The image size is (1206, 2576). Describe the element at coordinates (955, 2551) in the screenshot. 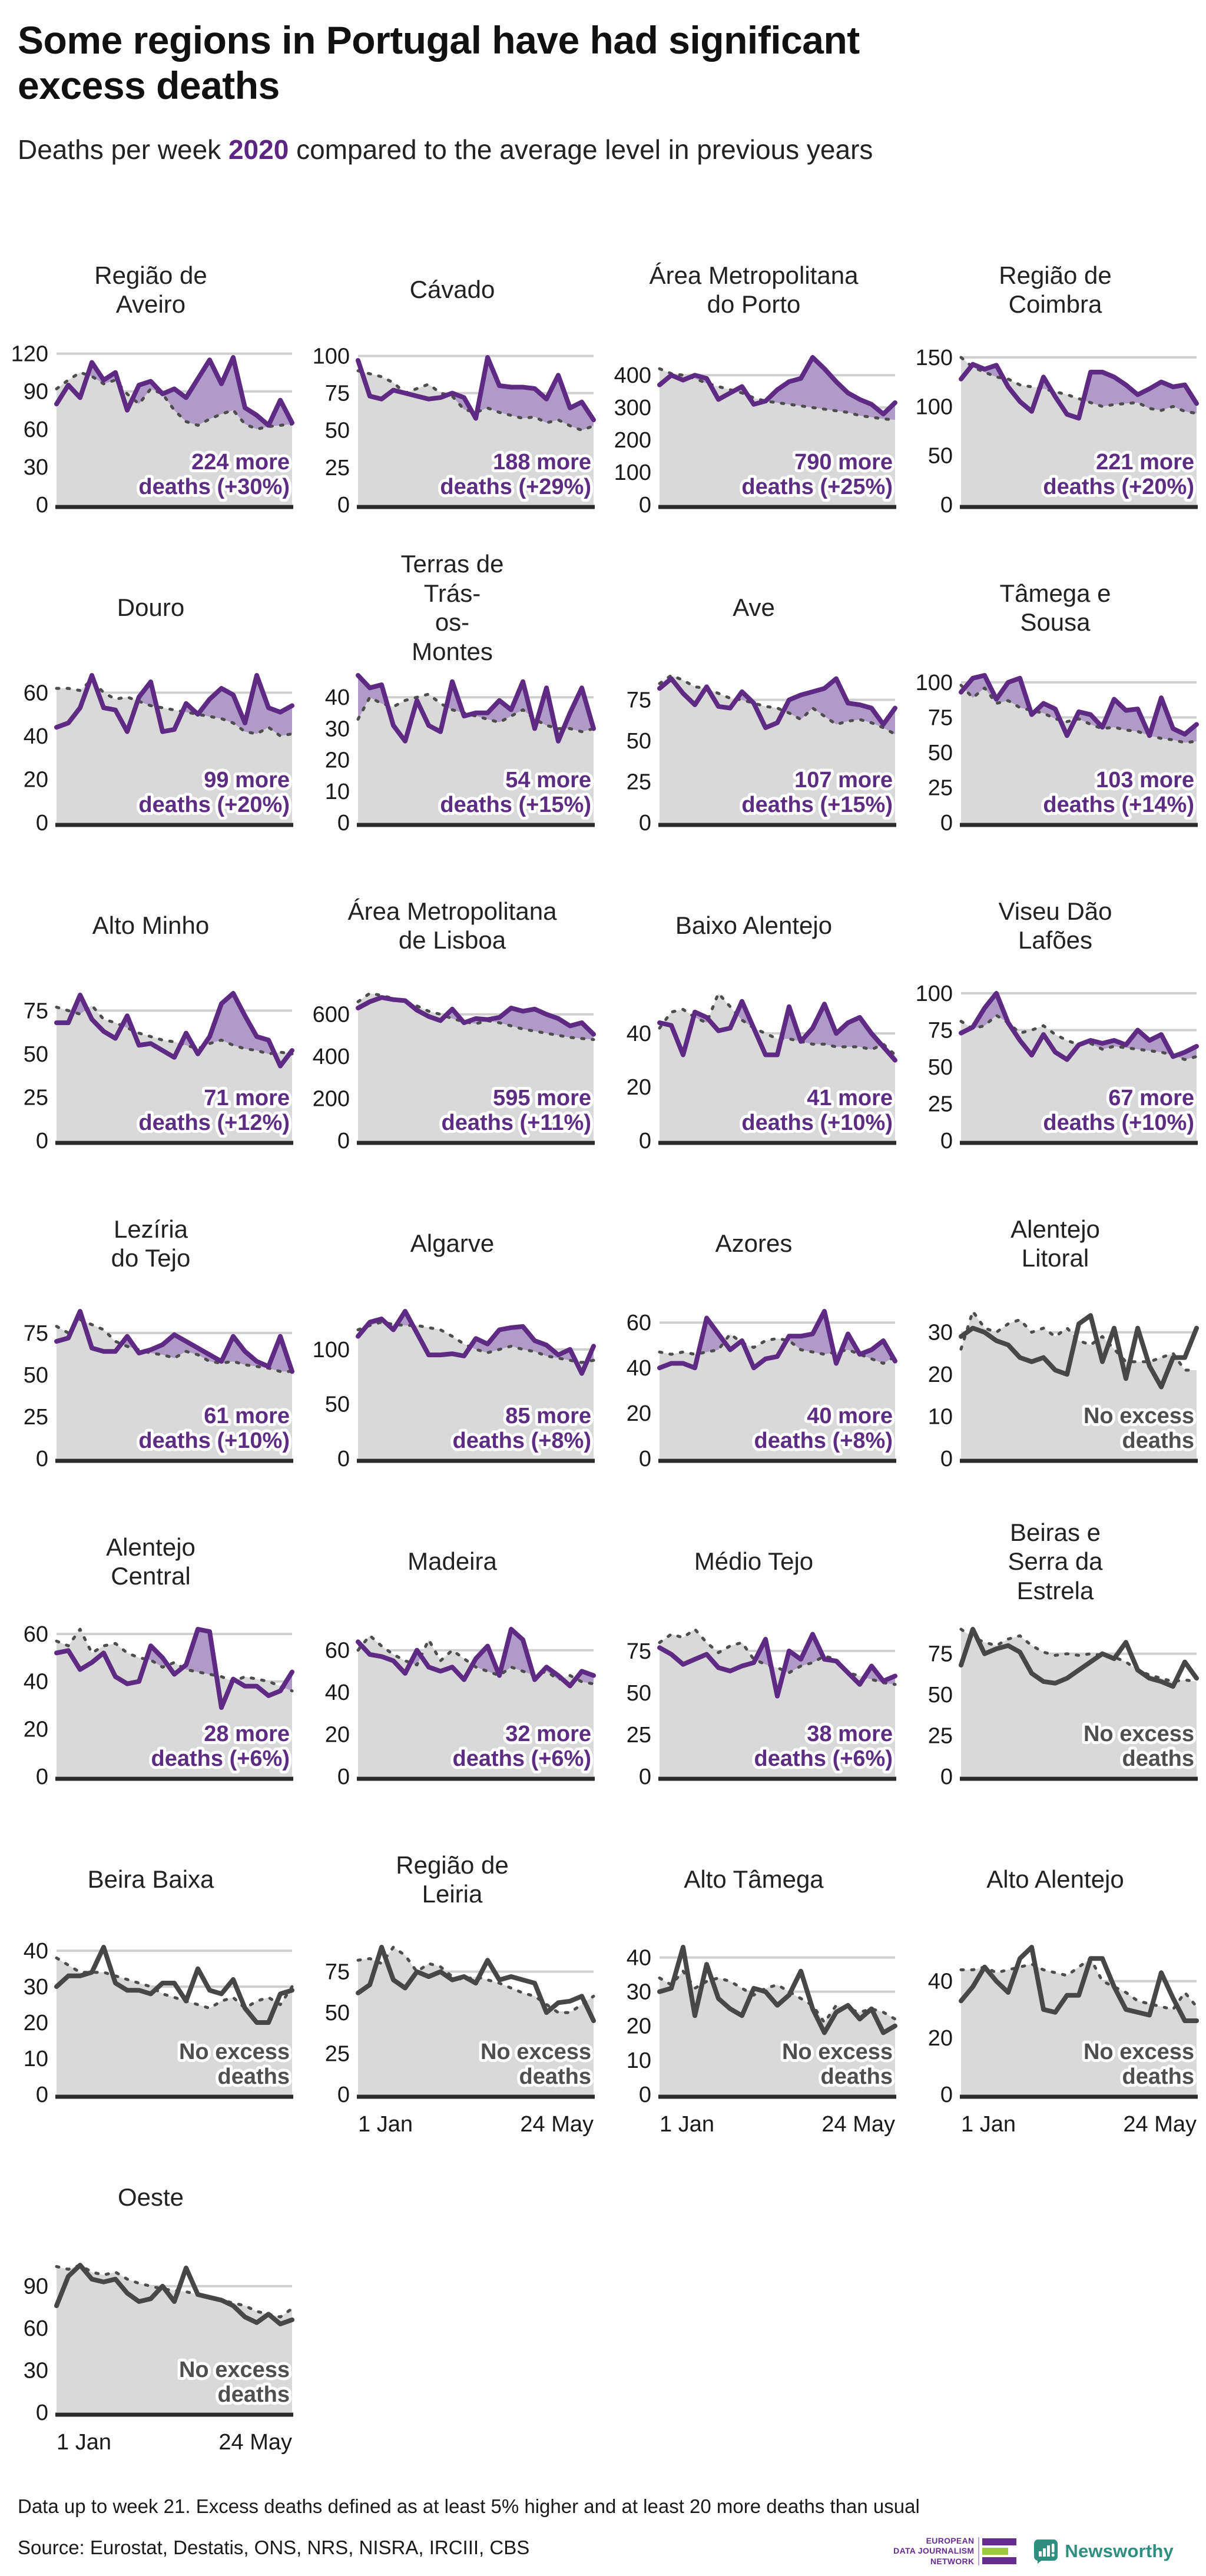

I see `edjn-logo: EUROPEAN DATA JOURNALISM NETWORK` at that location.